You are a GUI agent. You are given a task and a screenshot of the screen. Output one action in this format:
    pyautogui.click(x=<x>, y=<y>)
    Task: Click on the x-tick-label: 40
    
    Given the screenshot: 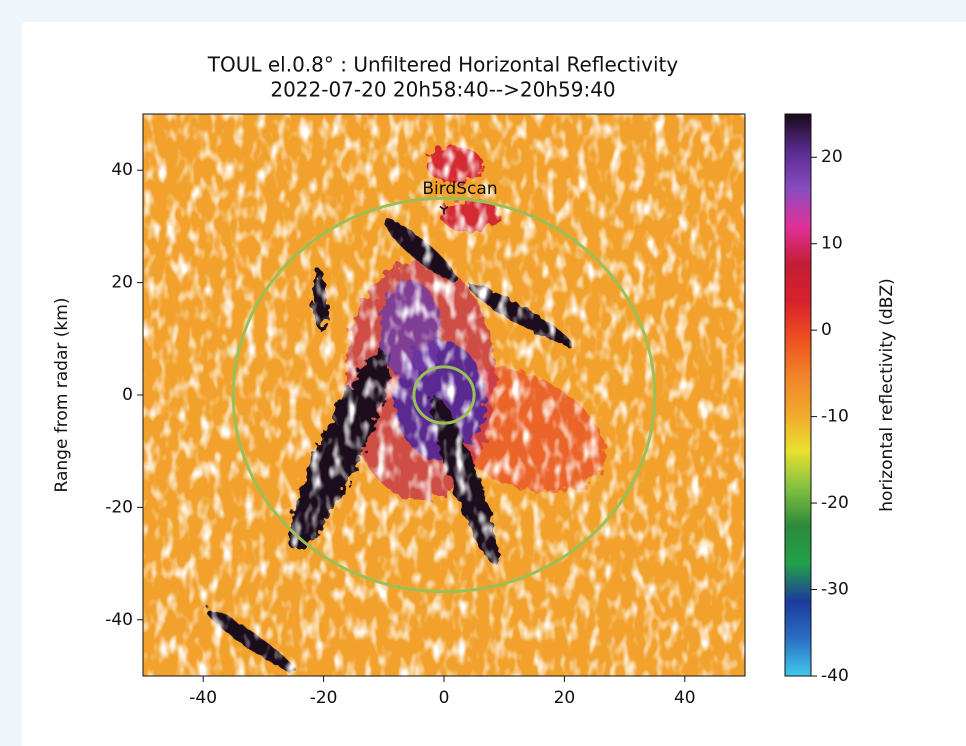 What is the action you would take?
    pyautogui.click(x=685, y=698)
    